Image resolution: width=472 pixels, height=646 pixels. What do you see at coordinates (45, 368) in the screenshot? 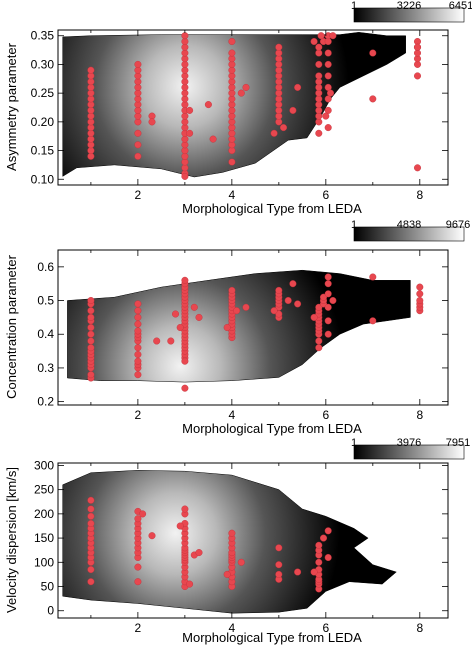
I see `y-tick-label: 0.3` at bounding box center [45, 368].